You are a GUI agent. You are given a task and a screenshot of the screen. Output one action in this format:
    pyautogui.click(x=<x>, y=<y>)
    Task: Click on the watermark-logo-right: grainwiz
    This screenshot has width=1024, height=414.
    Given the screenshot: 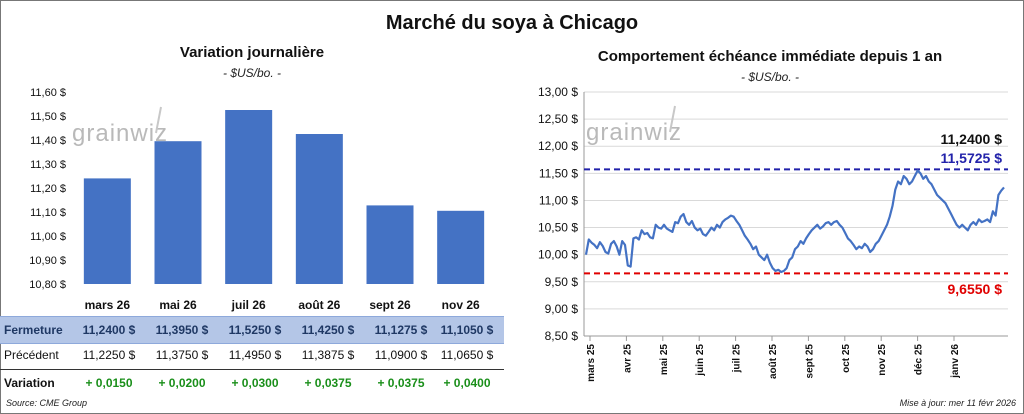 What is the action you would take?
    pyautogui.click(x=634, y=132)
    